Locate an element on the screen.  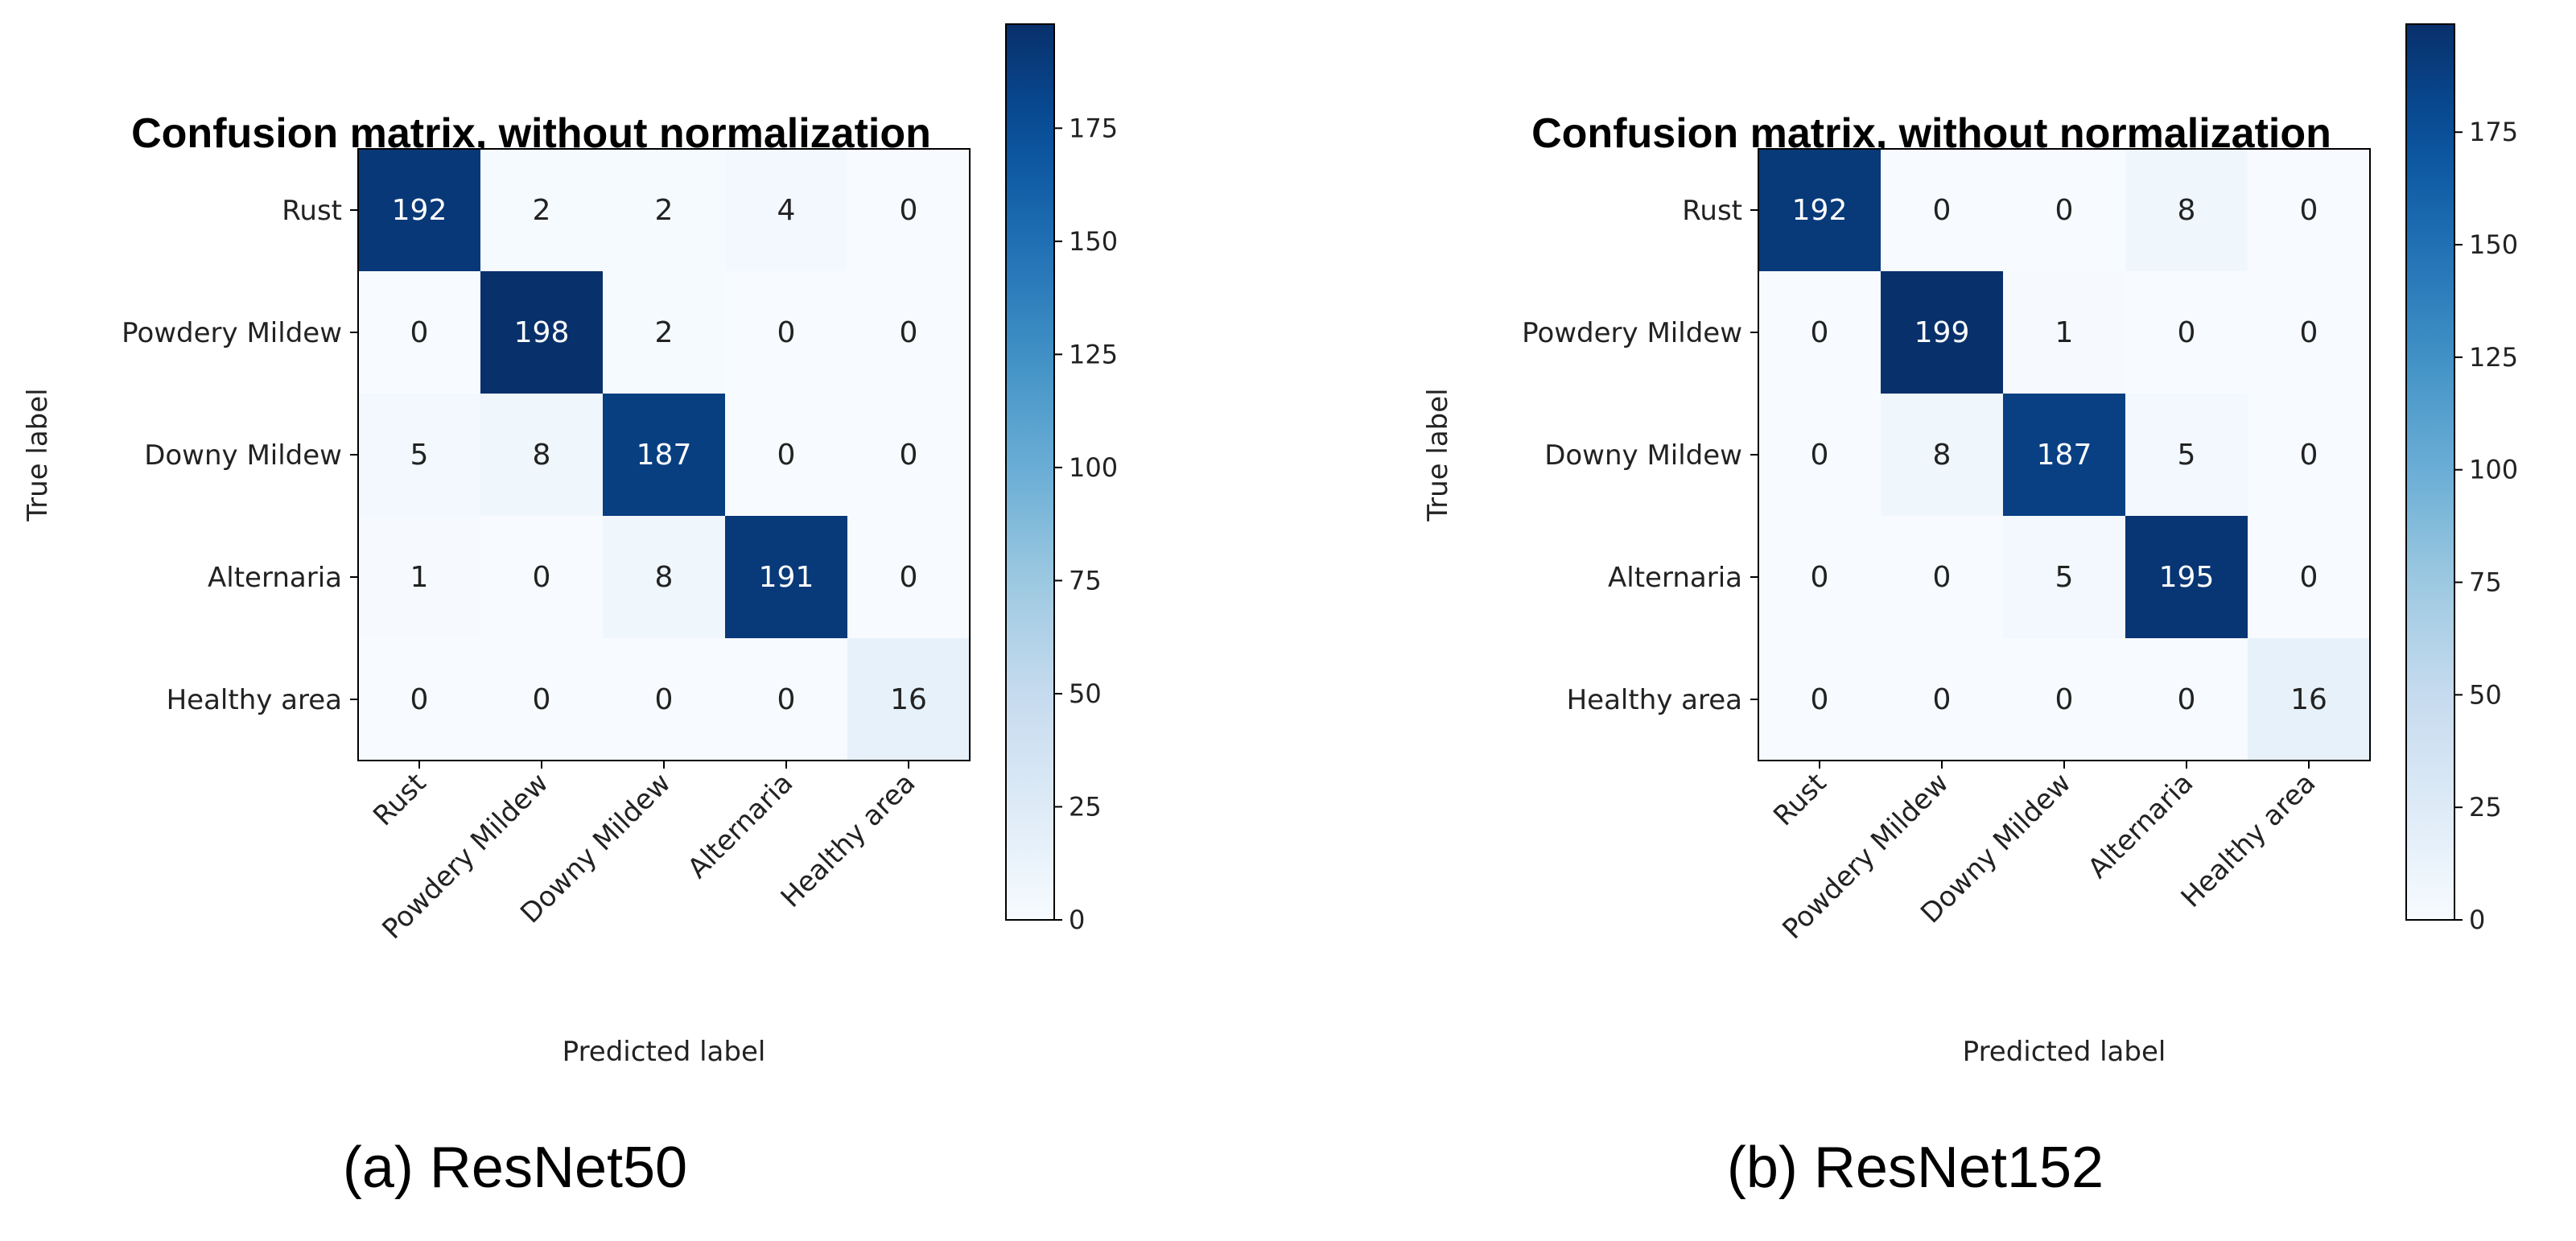
matrix-cell-value: 191 is located at coordinates (786, 578).